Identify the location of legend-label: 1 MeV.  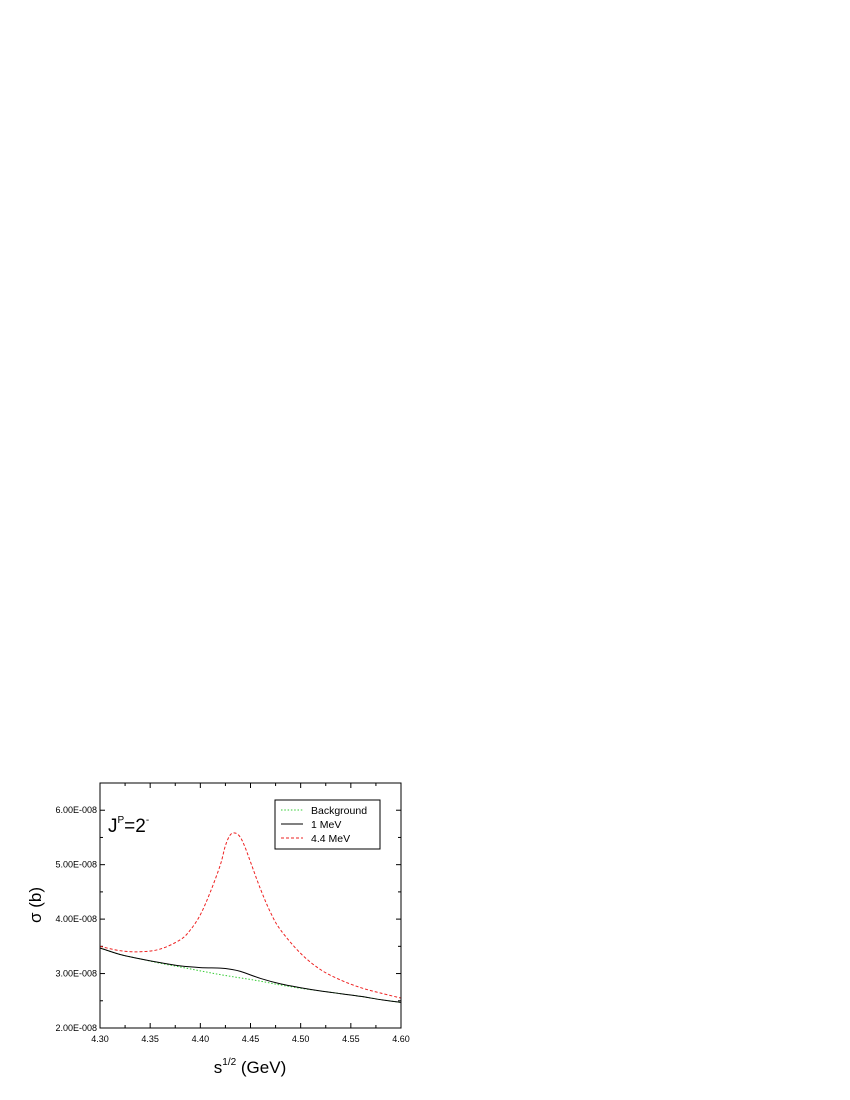
(326, 825).